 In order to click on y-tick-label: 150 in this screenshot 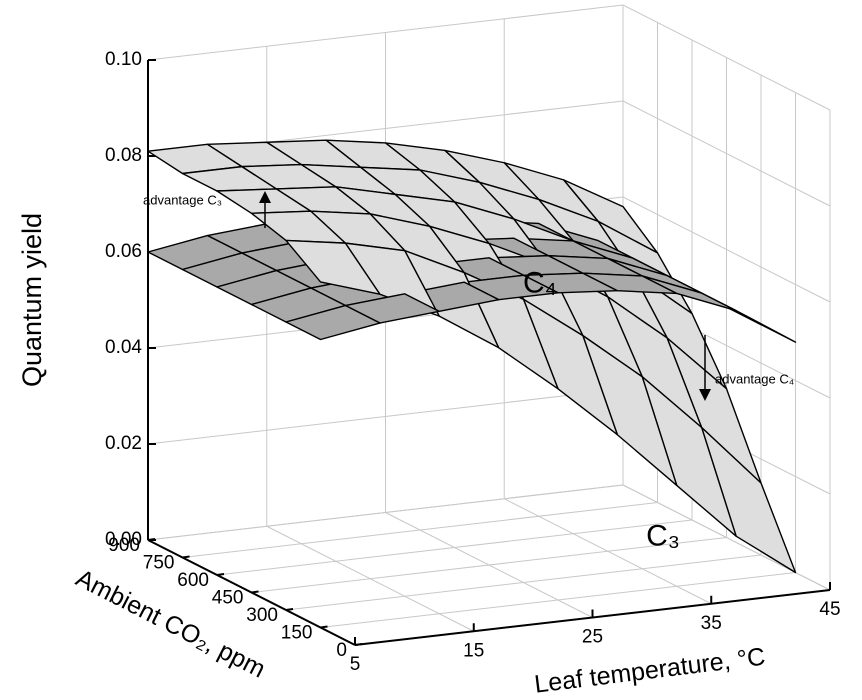, I will do `click(297, 633)`.